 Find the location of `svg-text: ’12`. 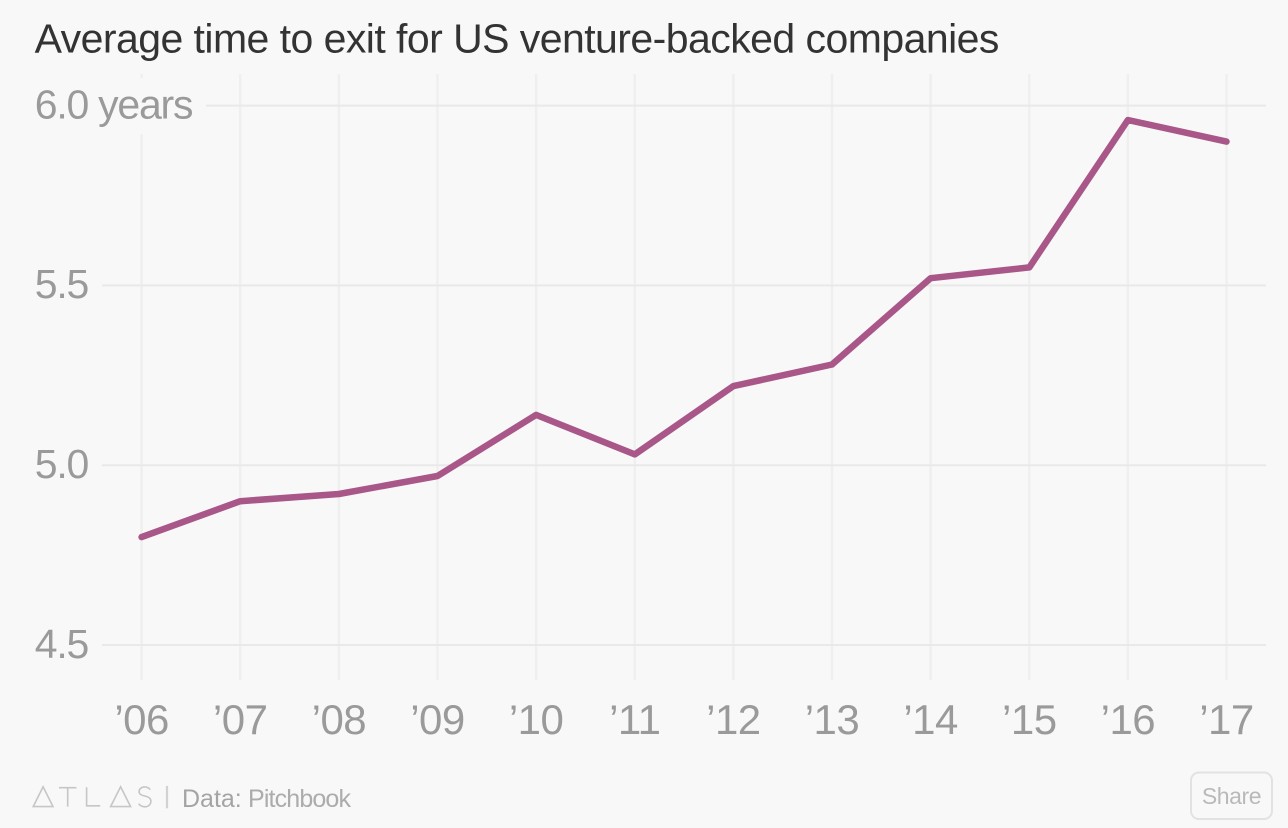

svg-text: ’12 is located at coordinates (733, 719).